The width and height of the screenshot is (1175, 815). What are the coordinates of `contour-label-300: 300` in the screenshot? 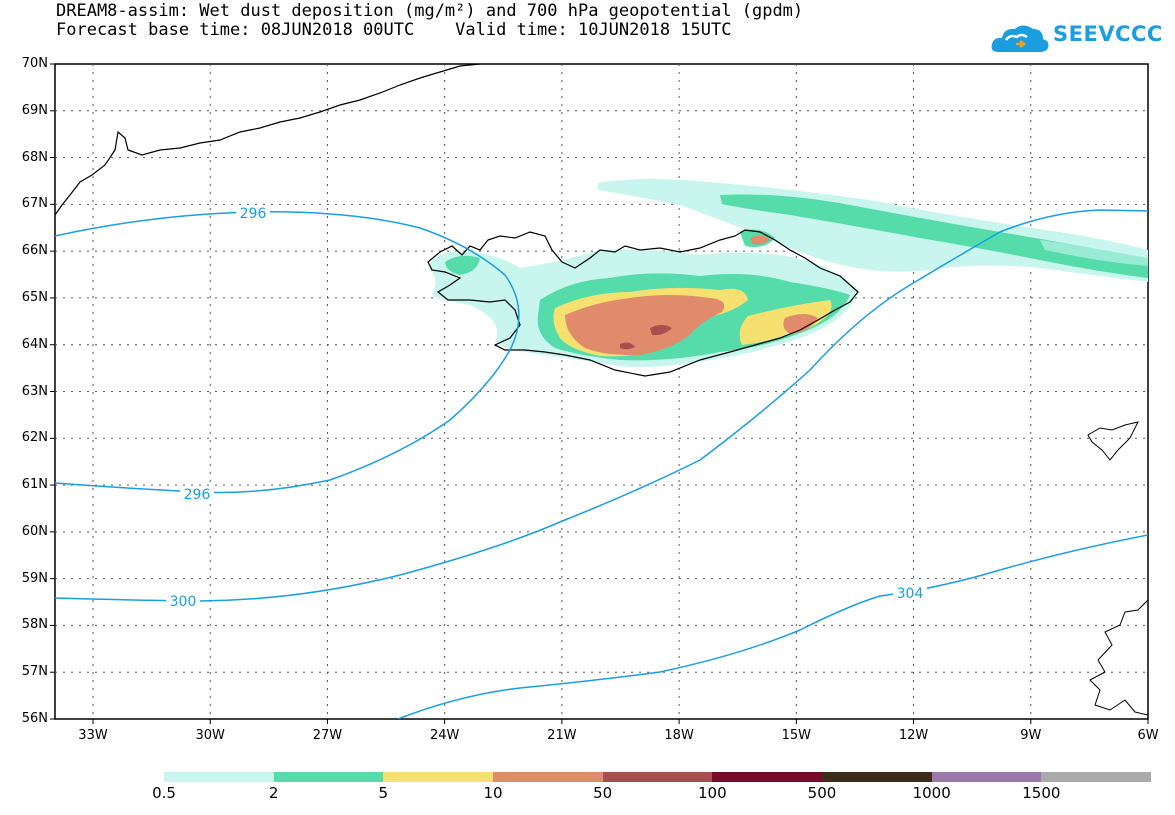 It's located at (183, 602).